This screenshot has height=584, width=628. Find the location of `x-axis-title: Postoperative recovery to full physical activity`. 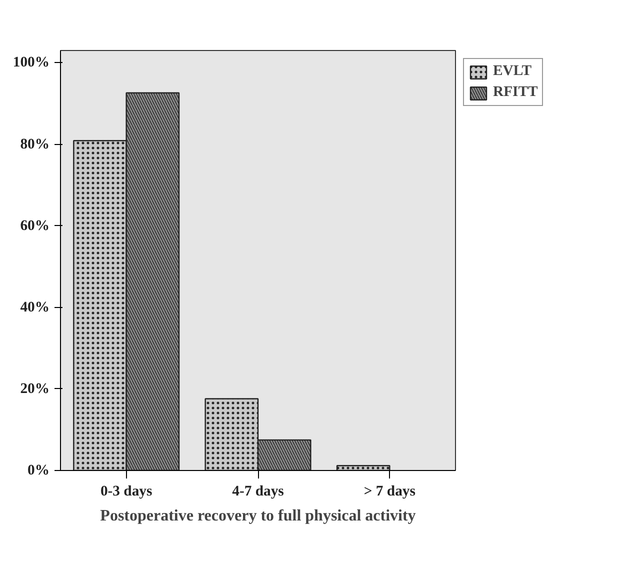

x-axis-title: Postoperative recovery to full physical activity is located at coordinates (258, 516).